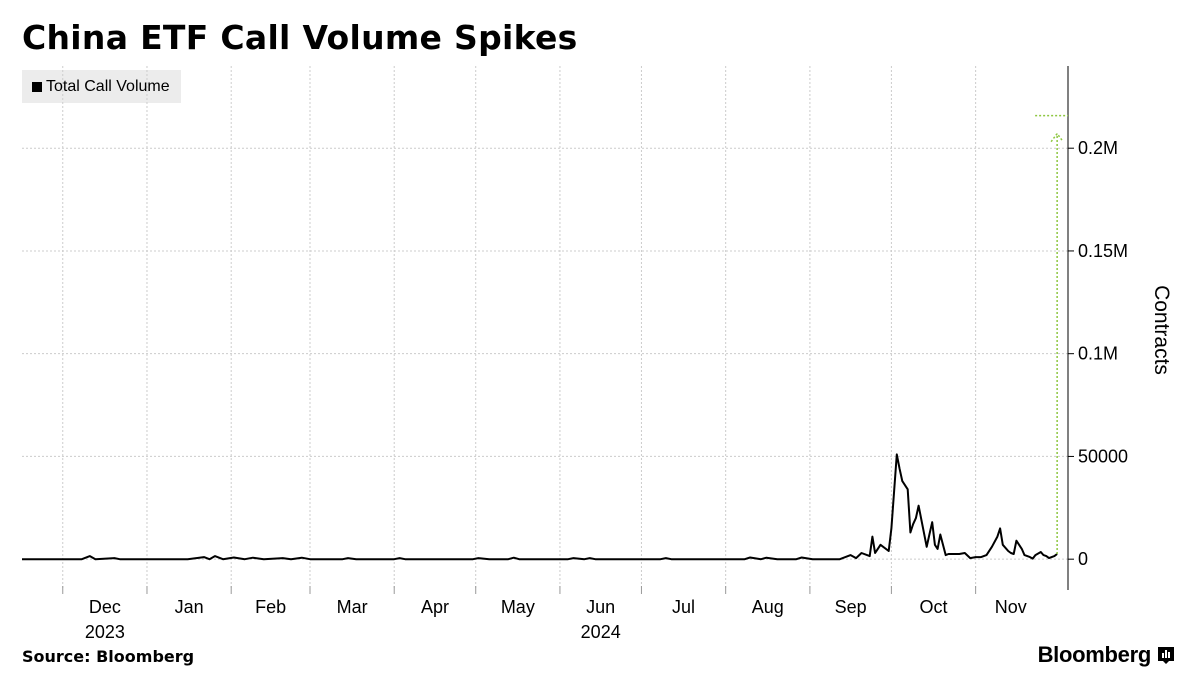 Image resolution: width=1183 pixels, height=679 pixels. What do you see at coordinates (105, 632) in the screenshot?
I see `x-year-label: 2023` at bounding box center [105, 632].